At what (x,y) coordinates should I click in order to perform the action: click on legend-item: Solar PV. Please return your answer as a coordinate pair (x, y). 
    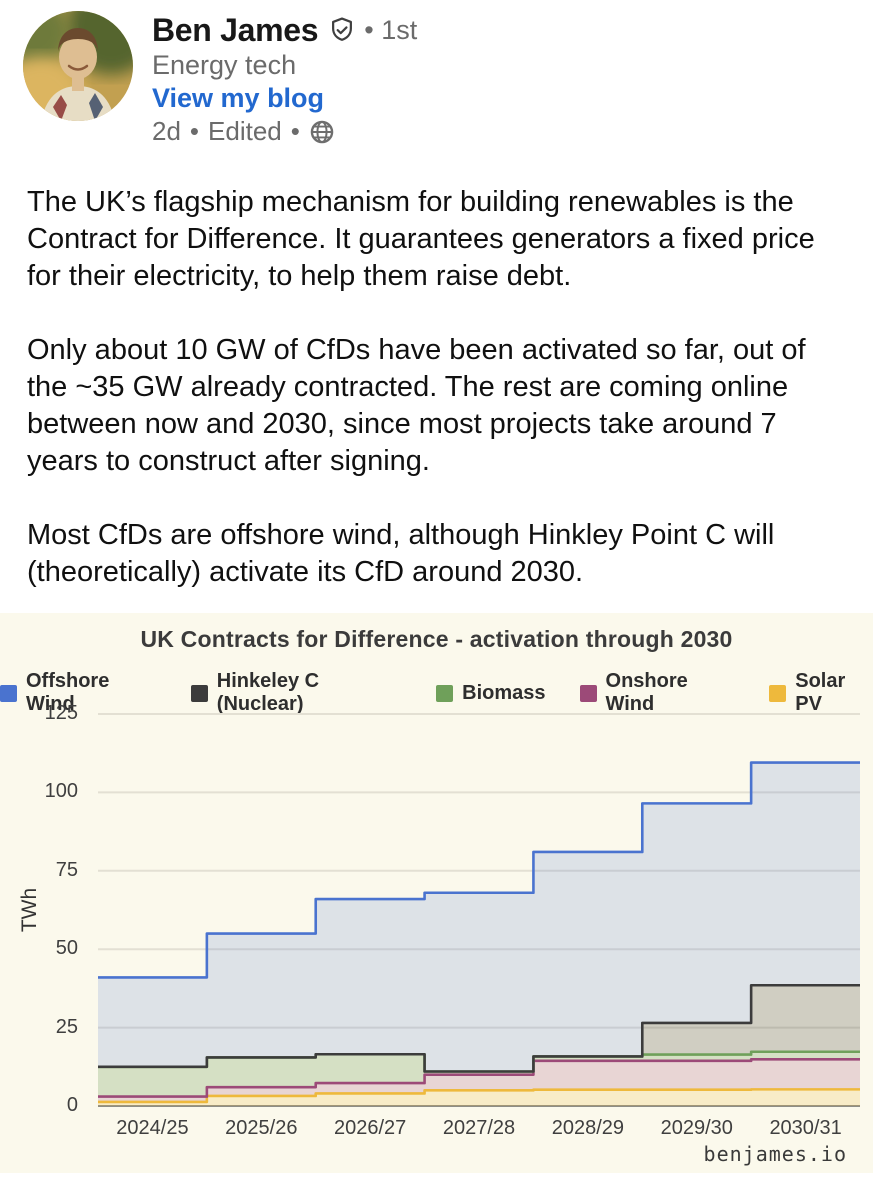
    Looking at the image, I should click on (821, 693).